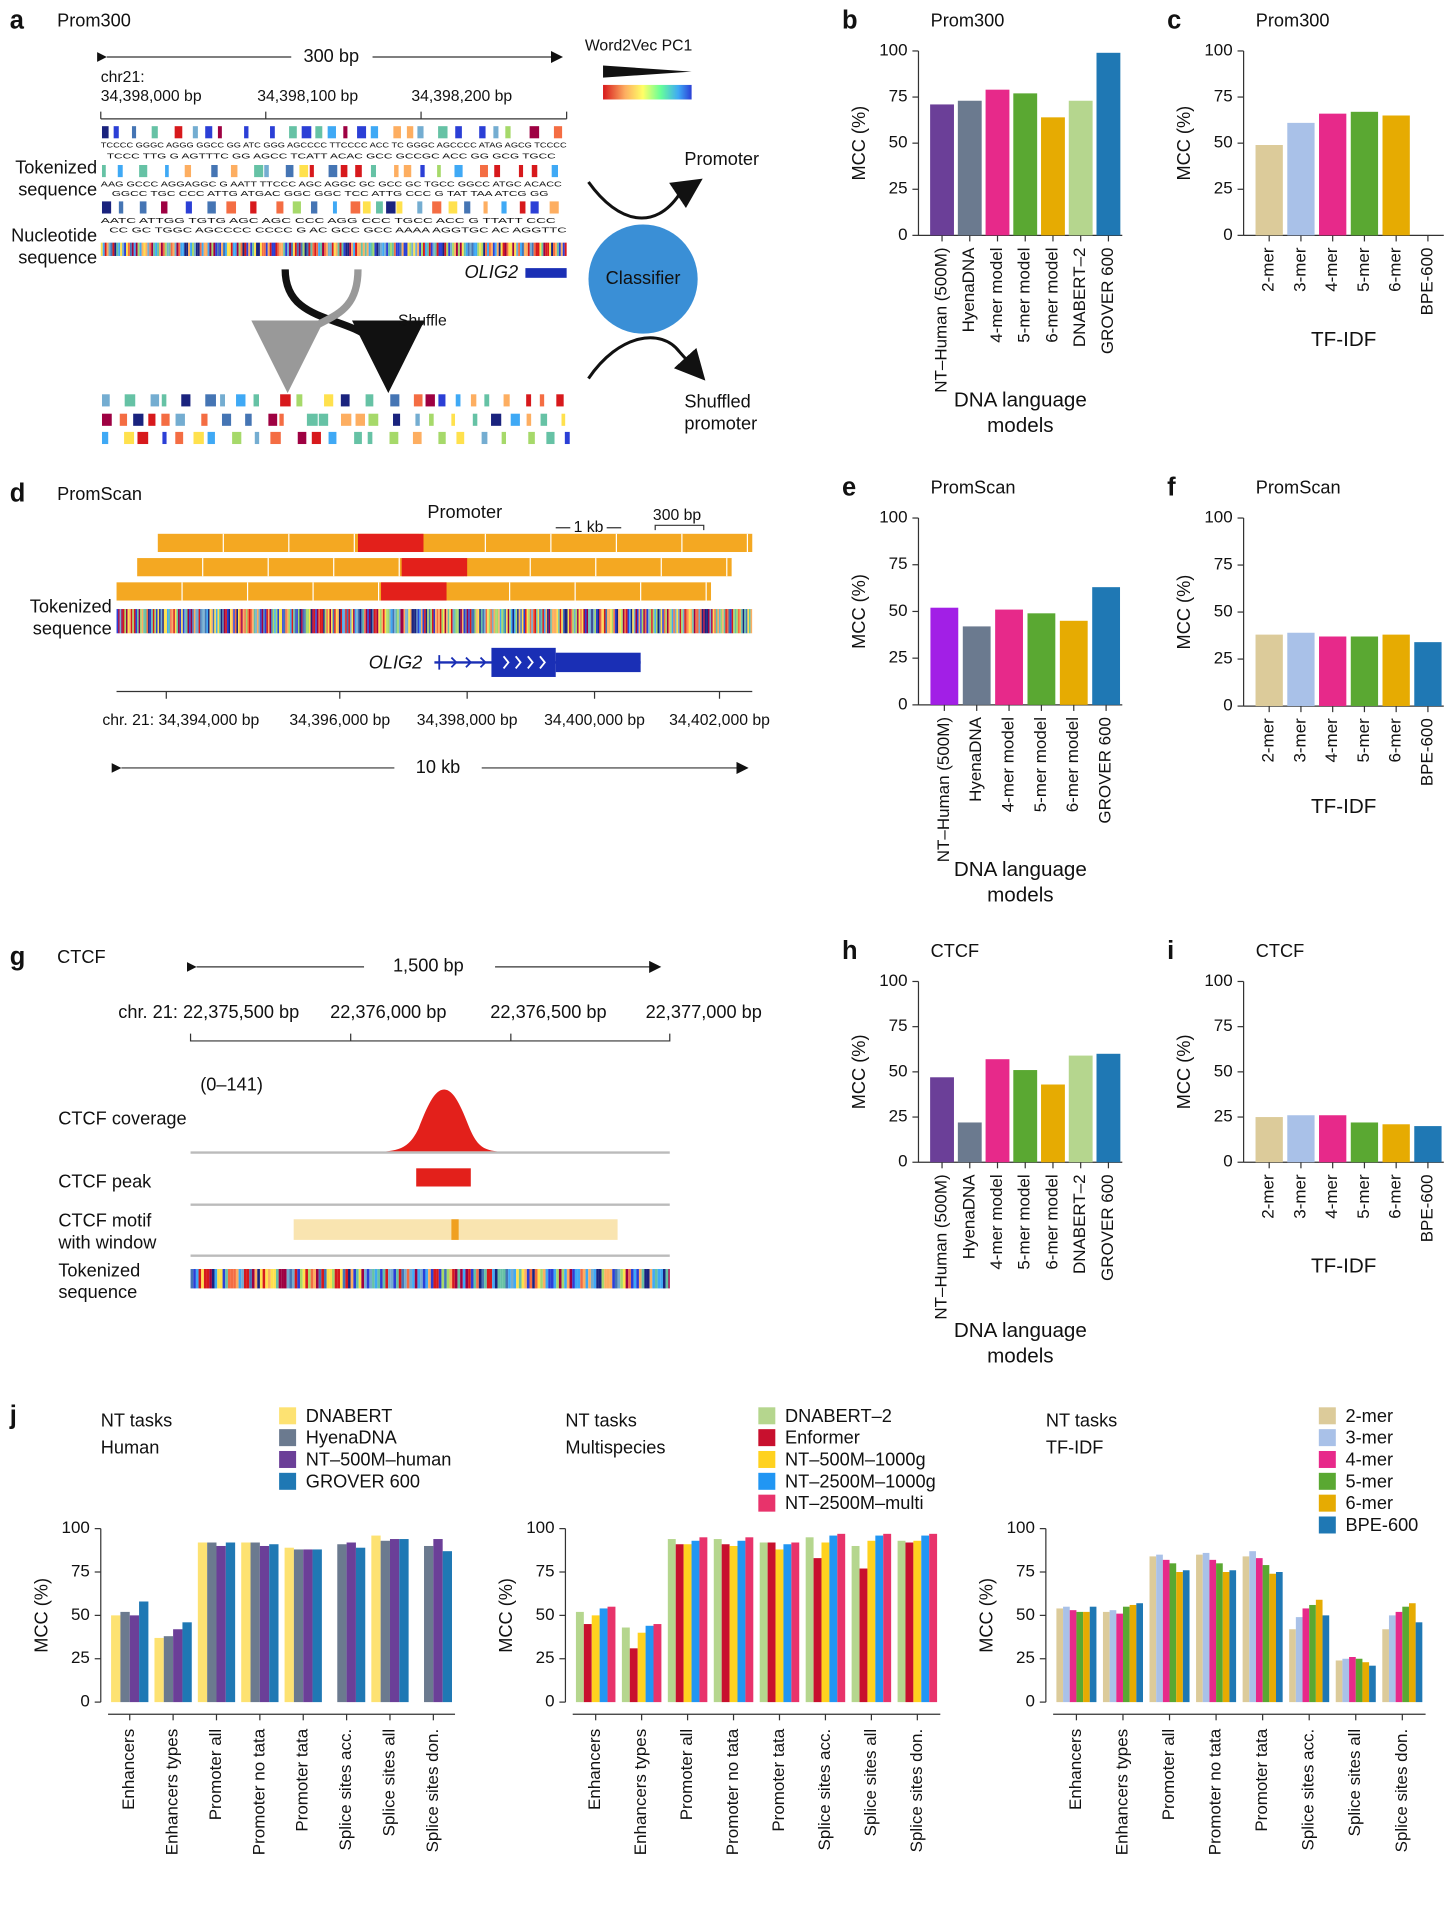  I want to click on kb-label: 1 kb, so click(589, 527).